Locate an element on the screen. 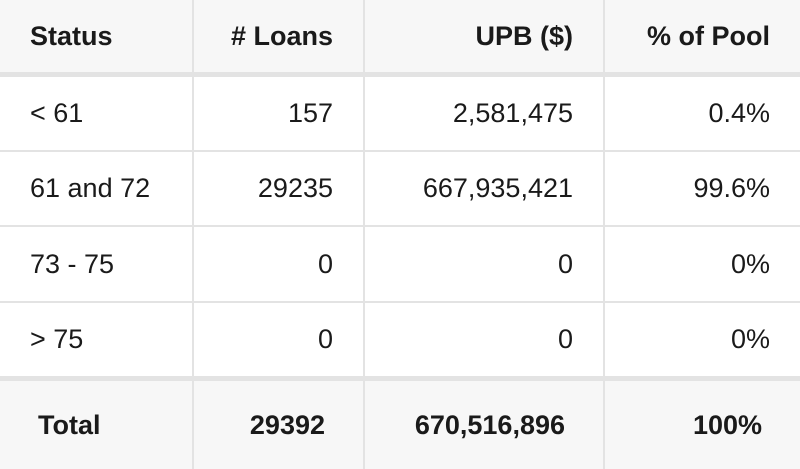  row-status: 61 and 72 is located at coordinates (97, 189).